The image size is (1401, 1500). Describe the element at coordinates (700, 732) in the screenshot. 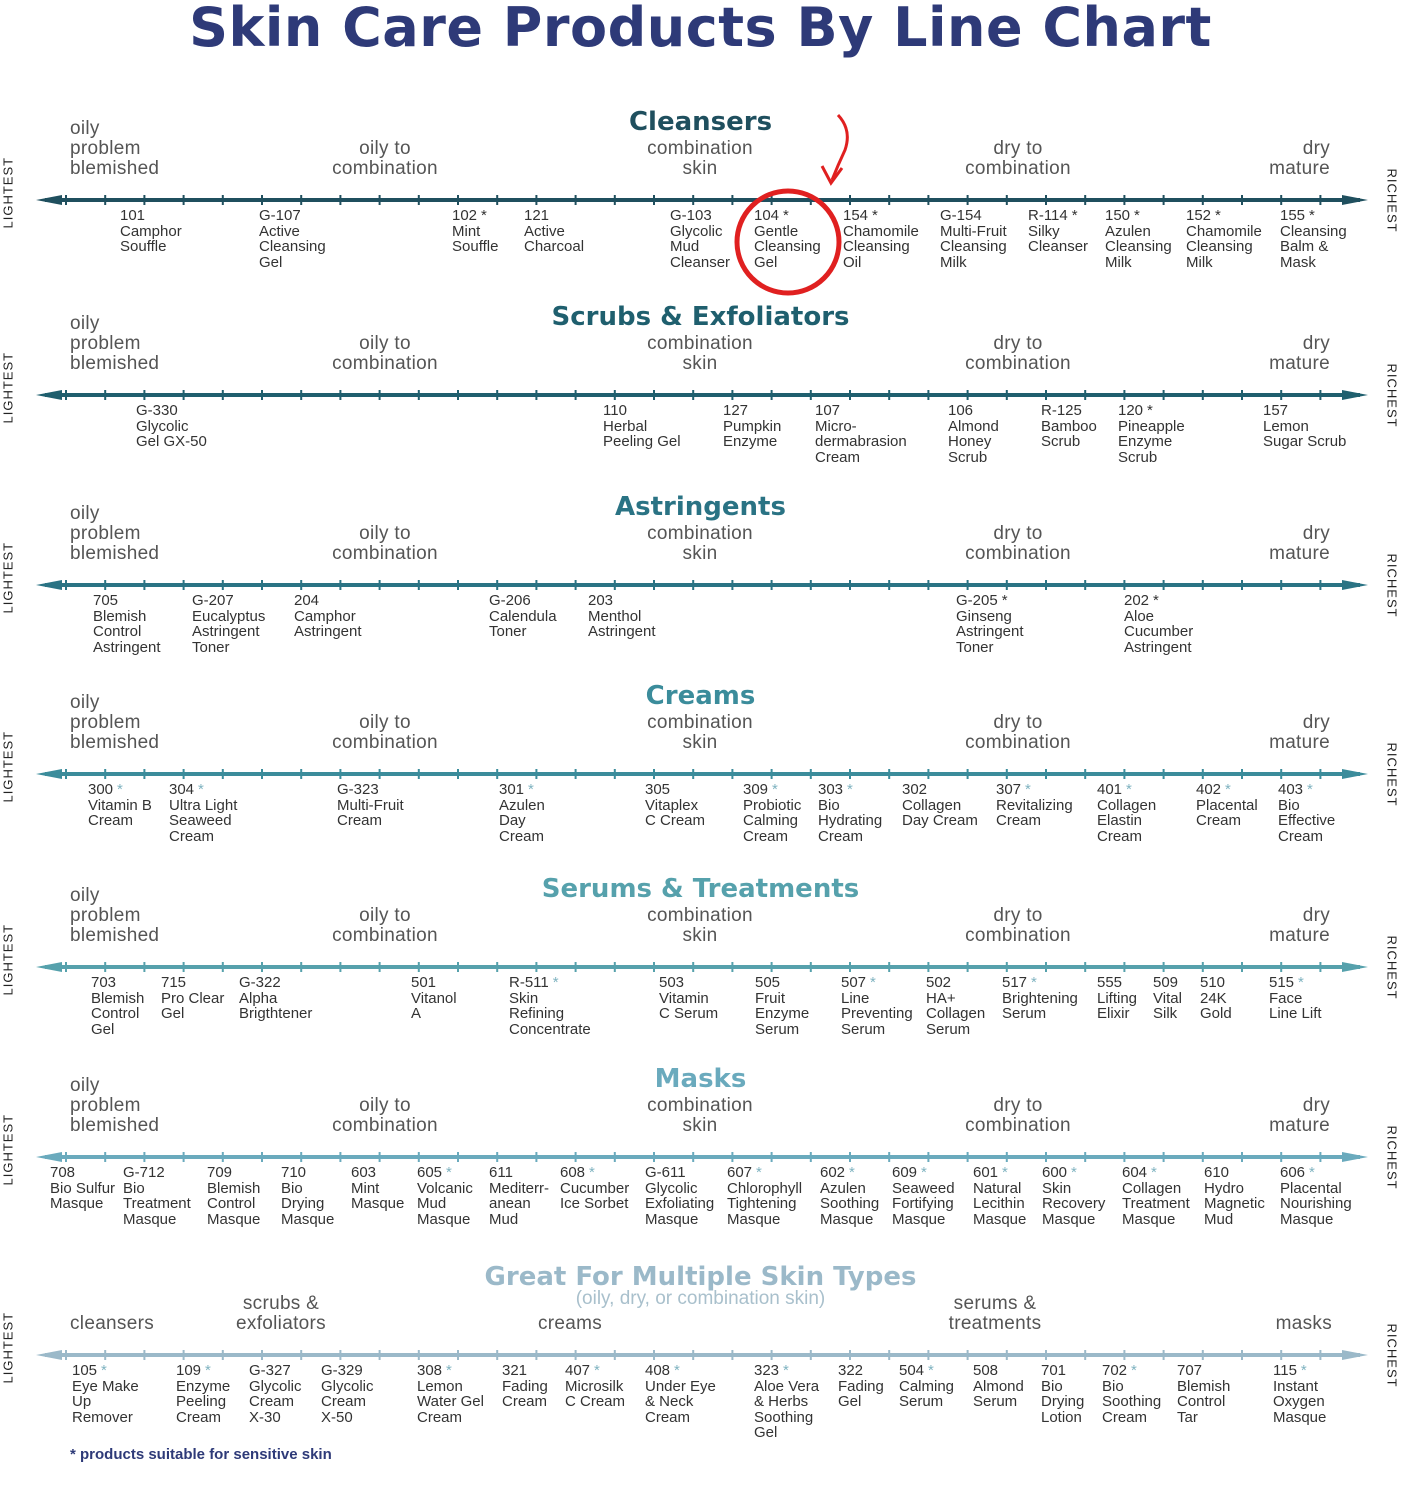

I see `skin-type-label: combination skin` at that location.